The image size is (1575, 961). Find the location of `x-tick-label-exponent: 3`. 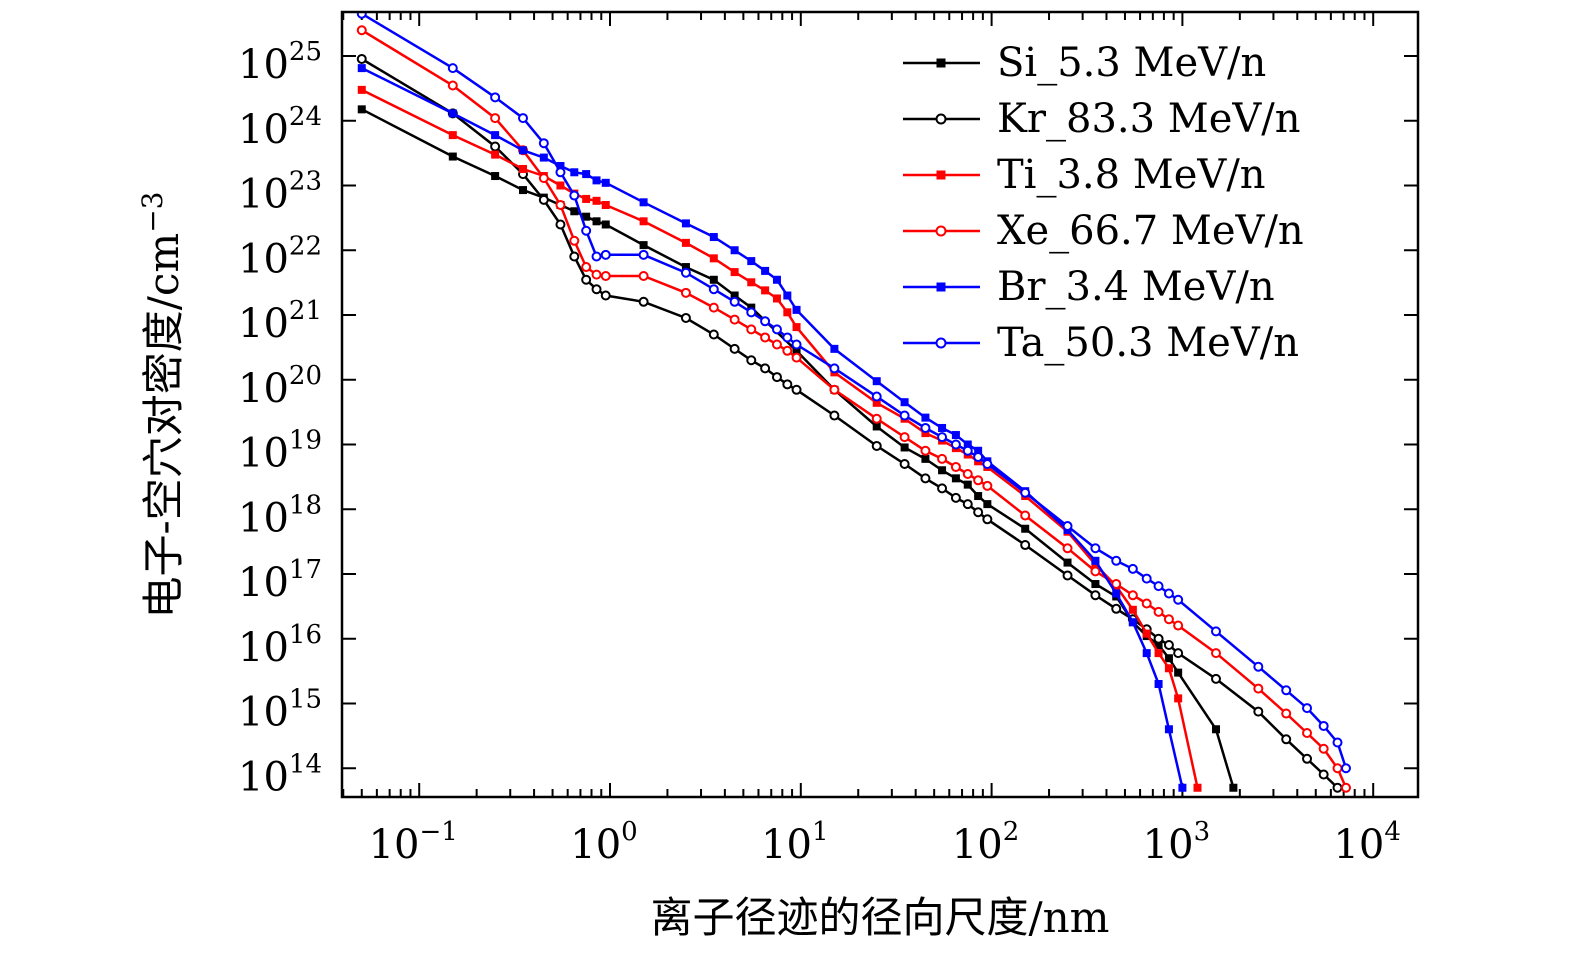

x-tick-label-exponent: 3 is located at coordinates (1202, 832).